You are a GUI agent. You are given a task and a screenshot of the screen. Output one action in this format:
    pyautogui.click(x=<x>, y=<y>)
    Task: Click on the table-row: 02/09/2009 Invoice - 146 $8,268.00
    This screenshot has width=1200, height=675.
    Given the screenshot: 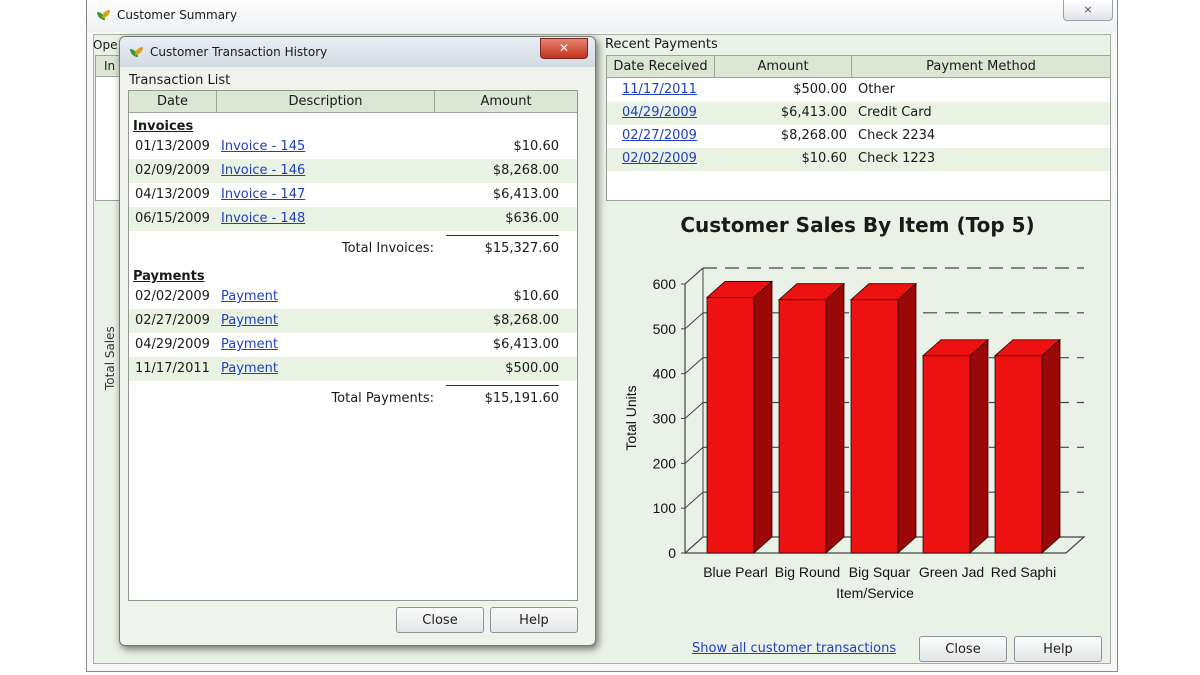 What is the action you would take?
    pyautogui.click(x=353, y=171)
    